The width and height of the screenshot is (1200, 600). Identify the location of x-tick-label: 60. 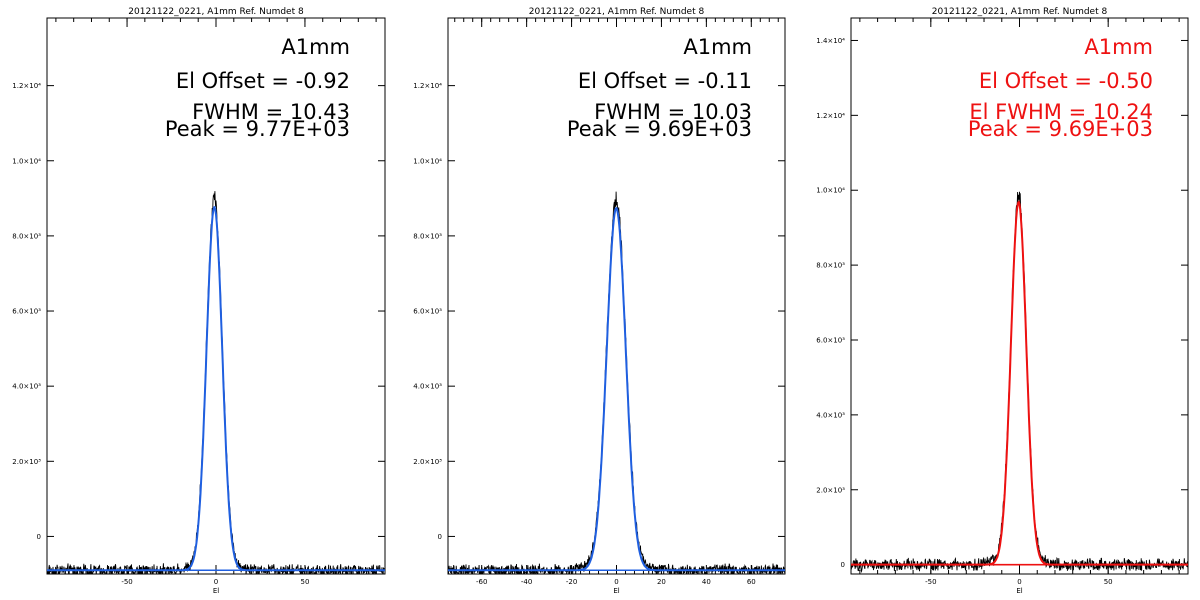
(751, 582).